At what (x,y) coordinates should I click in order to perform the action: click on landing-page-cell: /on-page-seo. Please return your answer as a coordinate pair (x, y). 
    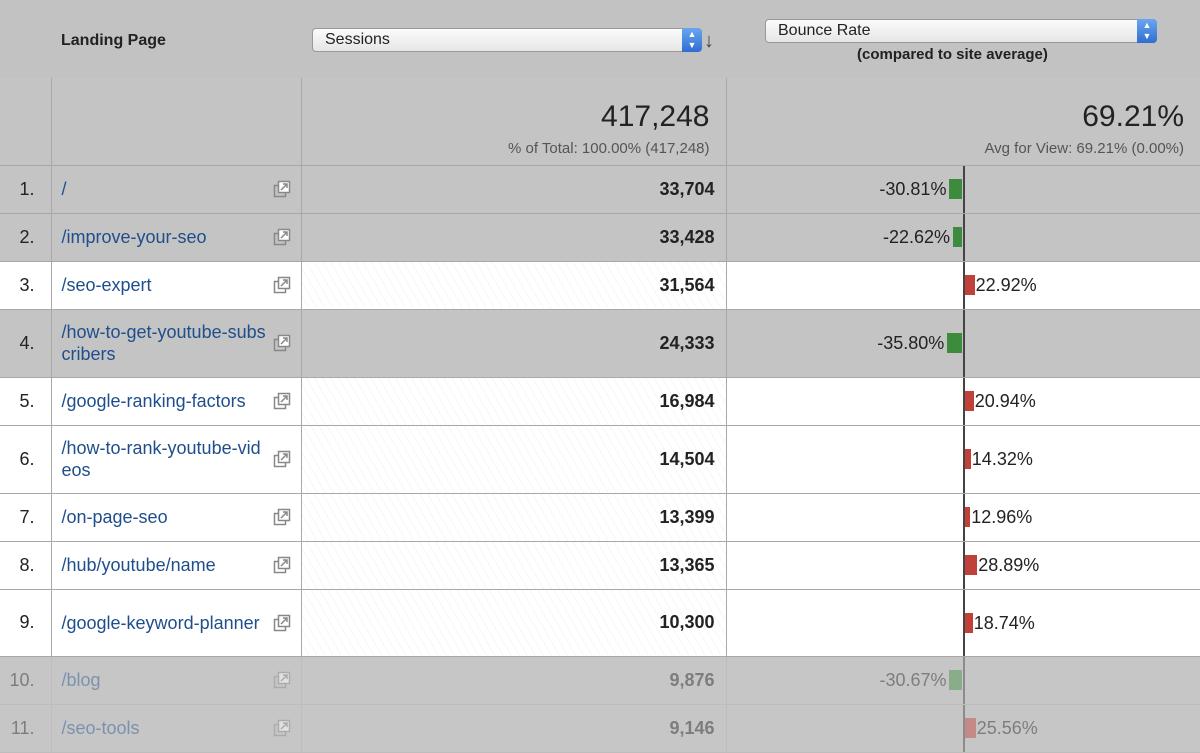
    Looking at the image, I should click on (176, 517).